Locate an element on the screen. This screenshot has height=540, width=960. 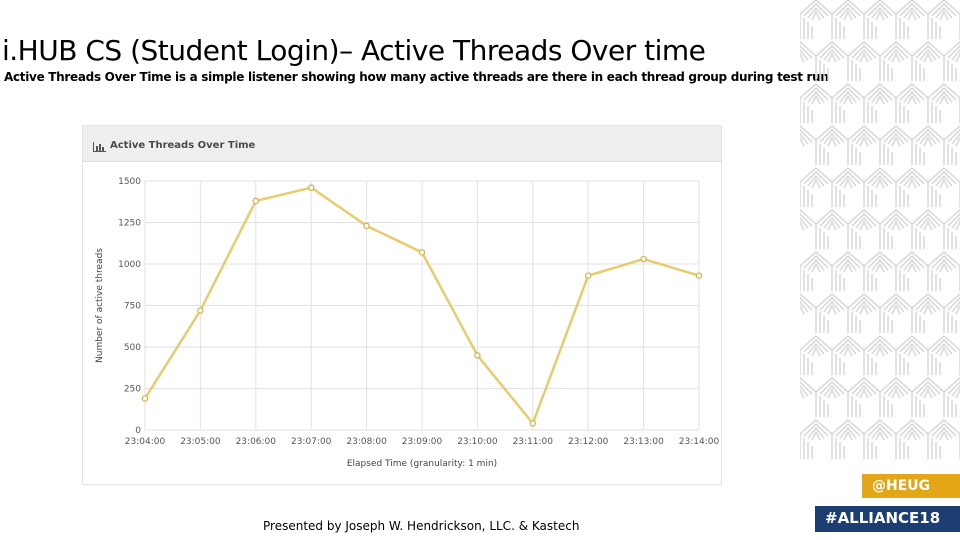
x-tick-label: 23:04:00 is located at coordinates (145, 442).